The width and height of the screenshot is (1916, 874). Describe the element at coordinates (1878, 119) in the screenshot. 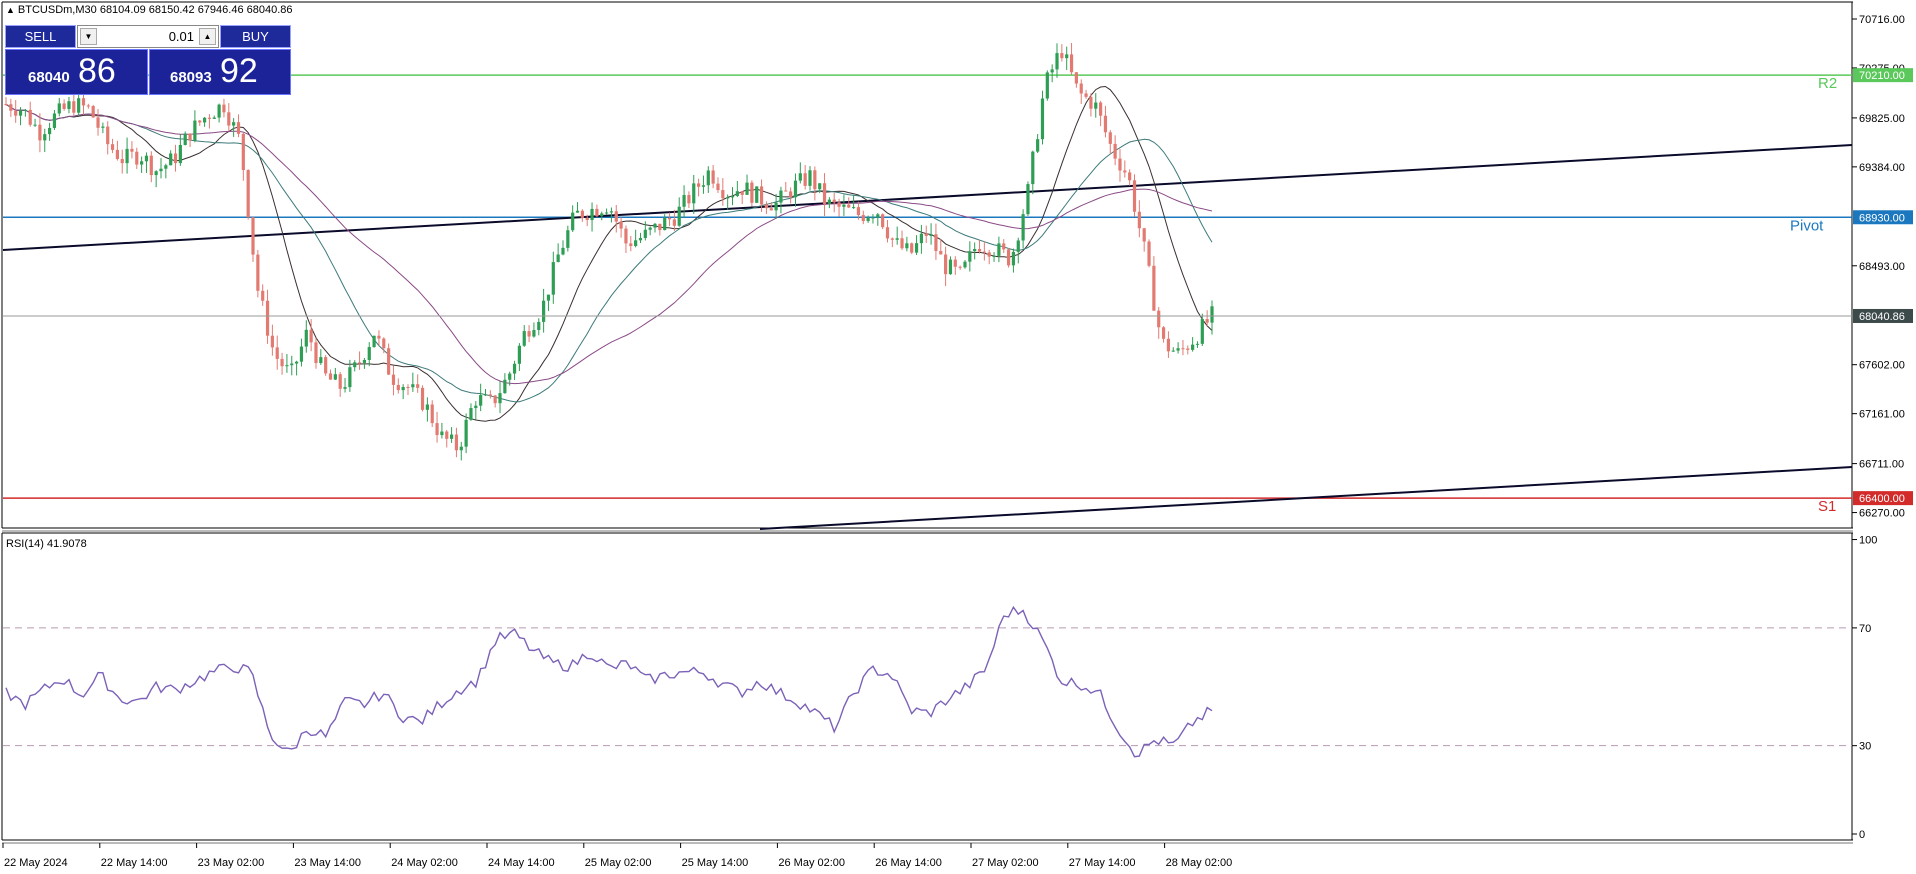

I see `price-tick: 69825.00` at that location.